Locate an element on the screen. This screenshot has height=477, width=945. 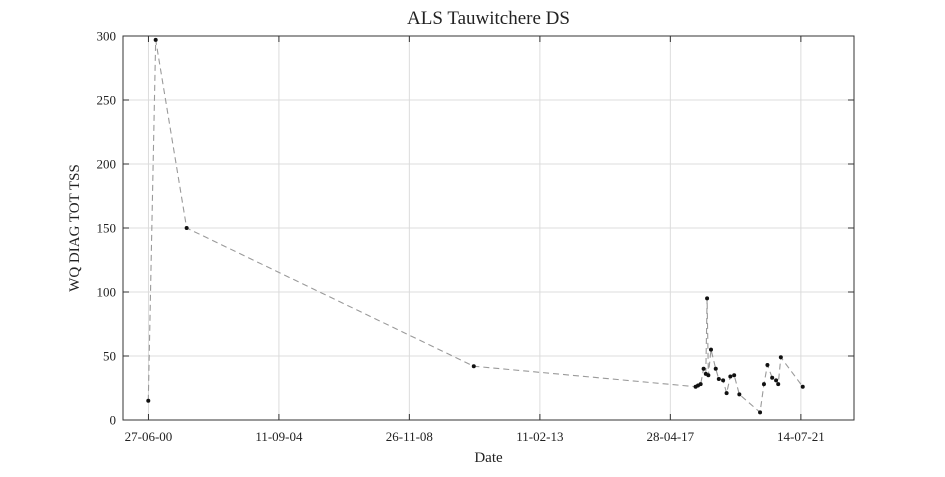
x-tick-label: 26-11-08 is located at coordinates (409, 436).